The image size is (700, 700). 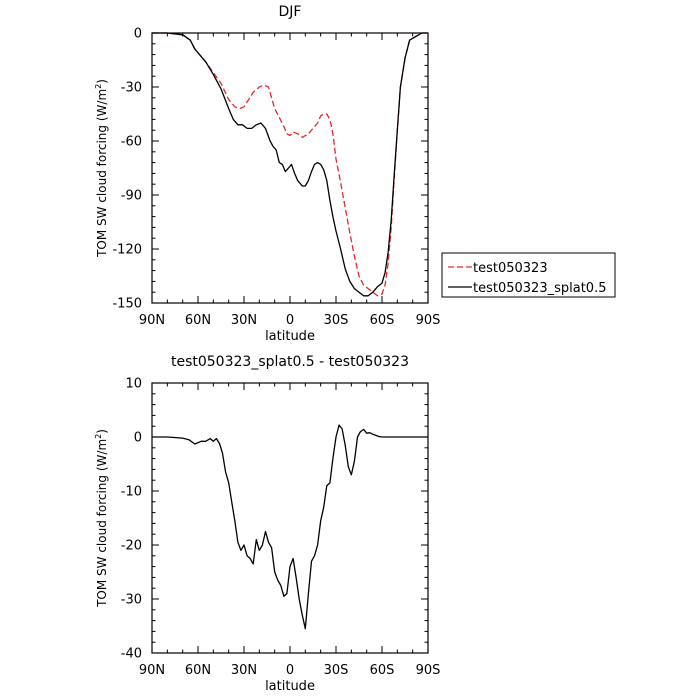 What do you see at coordinates (131, 546) in the screenshot?
I see `y-tick-label: -20` at bounding box center [131, 546].